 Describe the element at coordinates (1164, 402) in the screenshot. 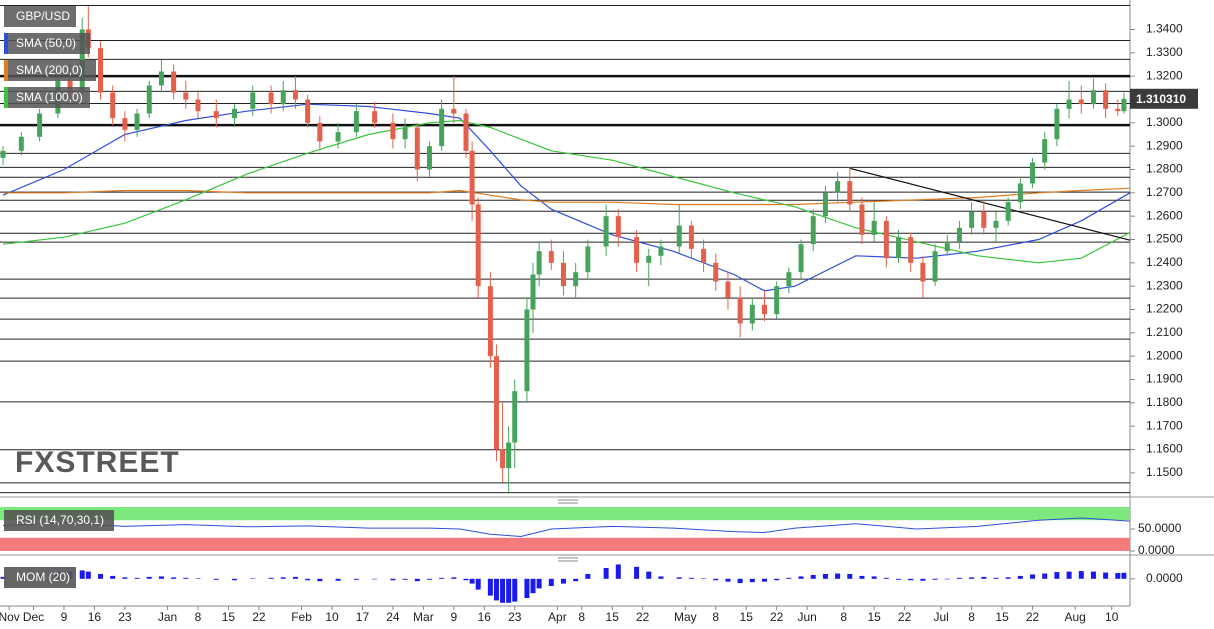

I see `y-tick-label: 1.1800` at that location.